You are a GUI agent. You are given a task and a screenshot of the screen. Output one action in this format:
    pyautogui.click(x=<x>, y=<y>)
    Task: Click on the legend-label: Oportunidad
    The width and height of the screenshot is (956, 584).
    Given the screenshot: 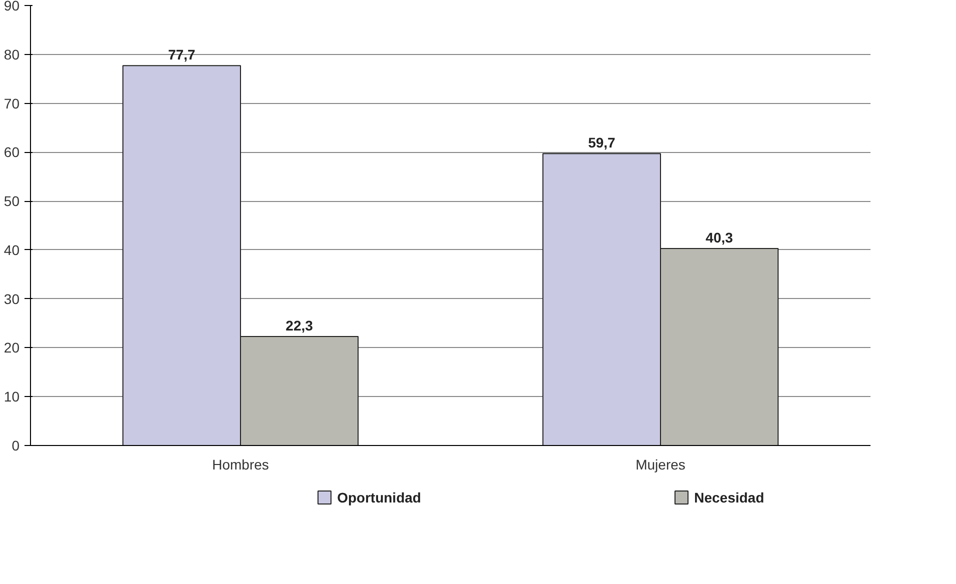 What is the action you would take?
    pyautogui.click(x=379, y=498)
    